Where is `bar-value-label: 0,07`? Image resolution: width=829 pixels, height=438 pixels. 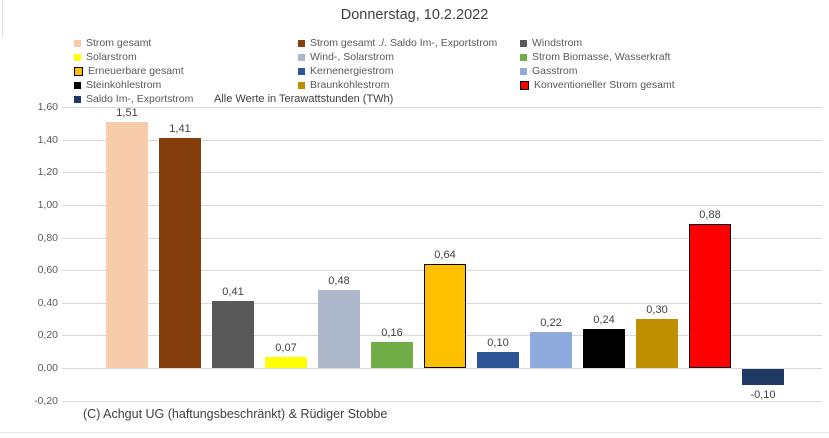
bar-value-label: 0,07 is located at coordinates (286, 348).